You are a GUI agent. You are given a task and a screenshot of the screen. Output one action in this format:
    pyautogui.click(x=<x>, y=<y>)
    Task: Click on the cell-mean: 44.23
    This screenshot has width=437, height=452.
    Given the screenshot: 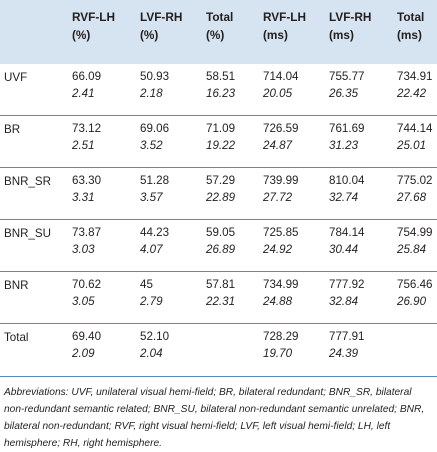 What is the action you would take?
    pyautogui.click(x=155, y=232)
    